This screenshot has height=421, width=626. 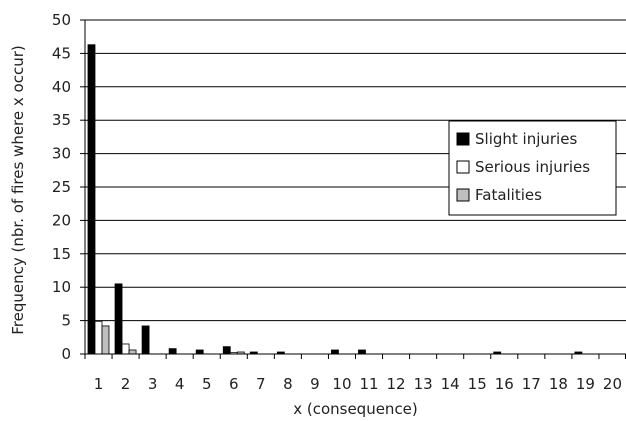 What do you see at coordinates (61, 53) in the screenshot?
I see `y-tick-label: 45` at bounding box center [61, 53].